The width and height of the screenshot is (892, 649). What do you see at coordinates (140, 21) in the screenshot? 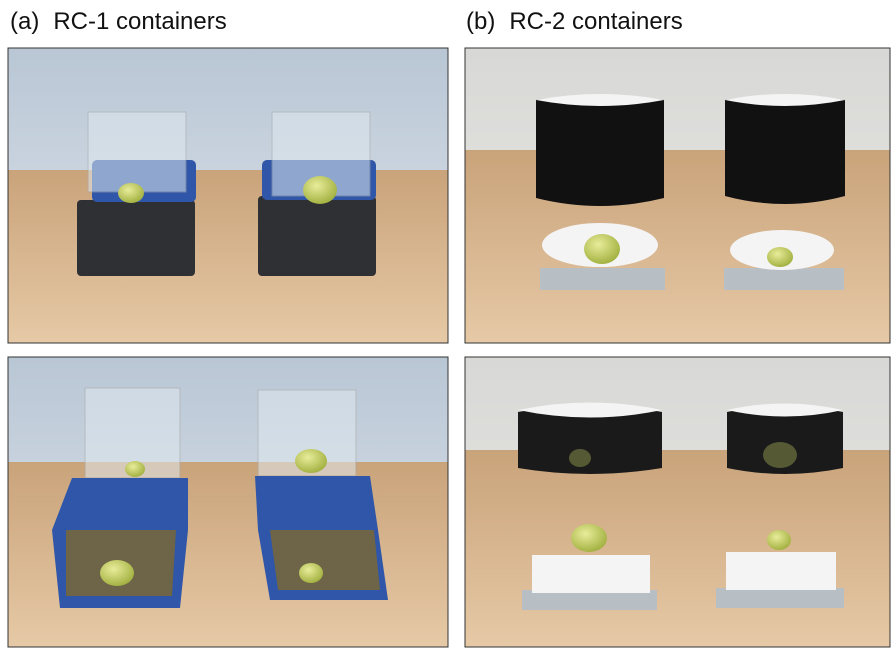
I see `panel-title: RC-1 containers` at bounding box center [140, 21].